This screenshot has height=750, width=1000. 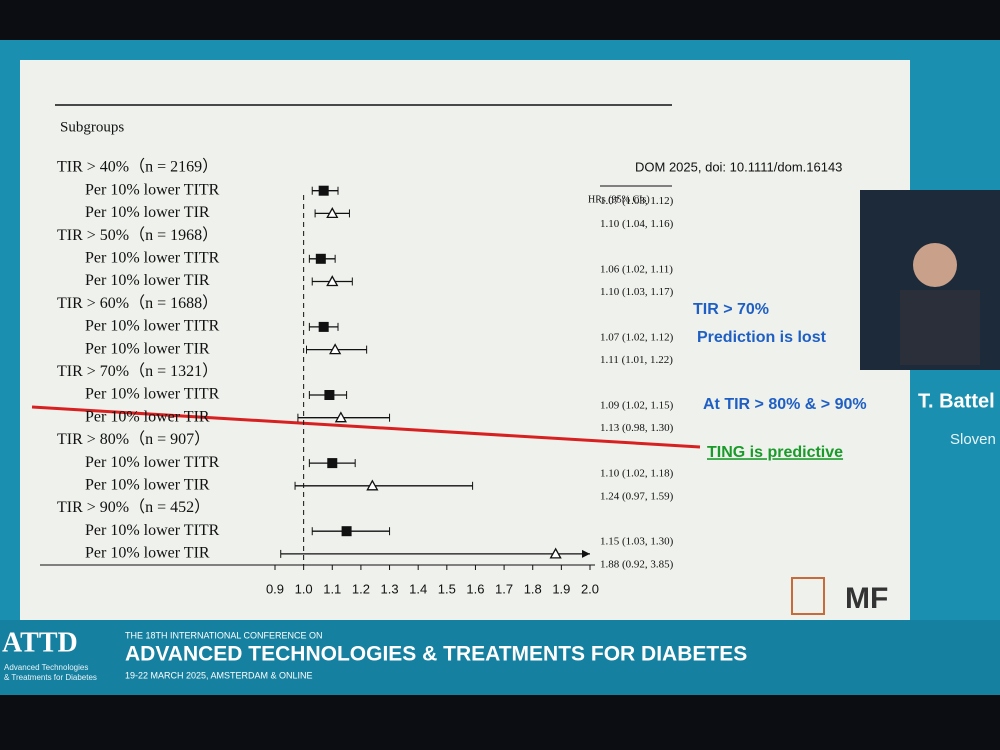 What do you see at coordinates (50, 677) in the screenshot?
I see `banner-logo-sub: & Treatments for Diabetes` at bounding box center [50, 677].